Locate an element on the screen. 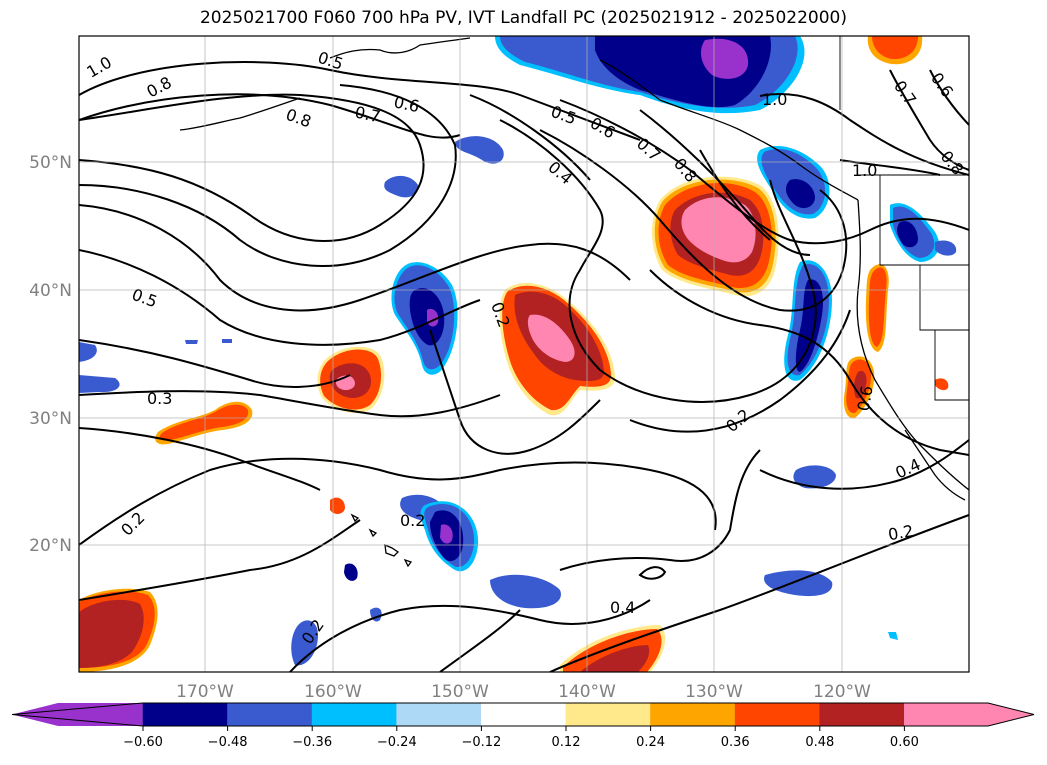  coastline-bc is located at coordinates (729, 130).